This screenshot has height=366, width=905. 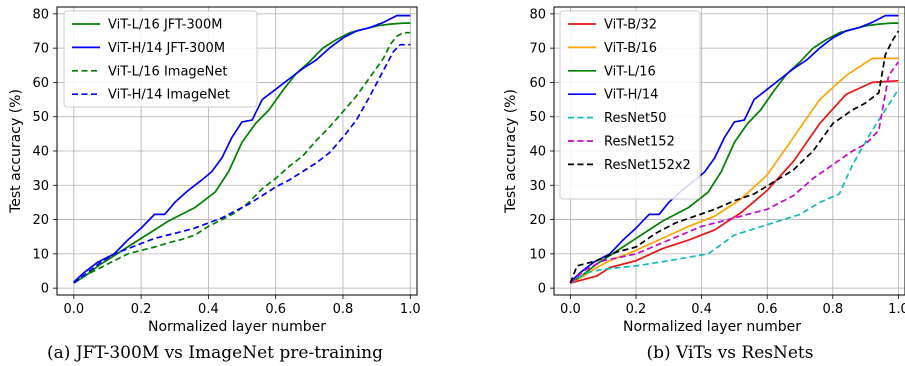 I want to click on legend-label: ResNet152x2, so click(x=647, y=165).